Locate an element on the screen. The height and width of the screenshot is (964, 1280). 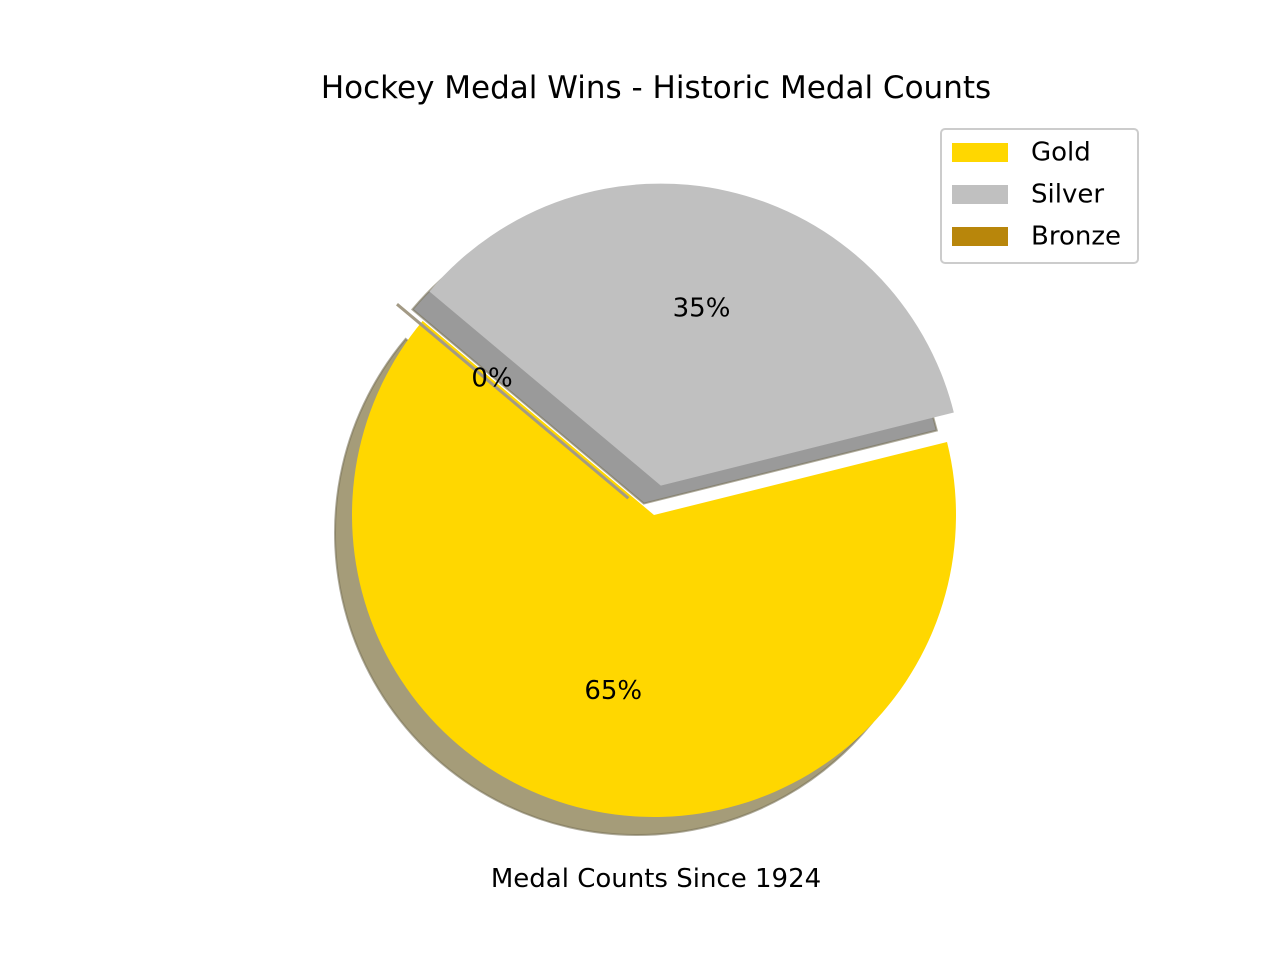
pct-label-gold: 65% is located at coordinates (613, 691).